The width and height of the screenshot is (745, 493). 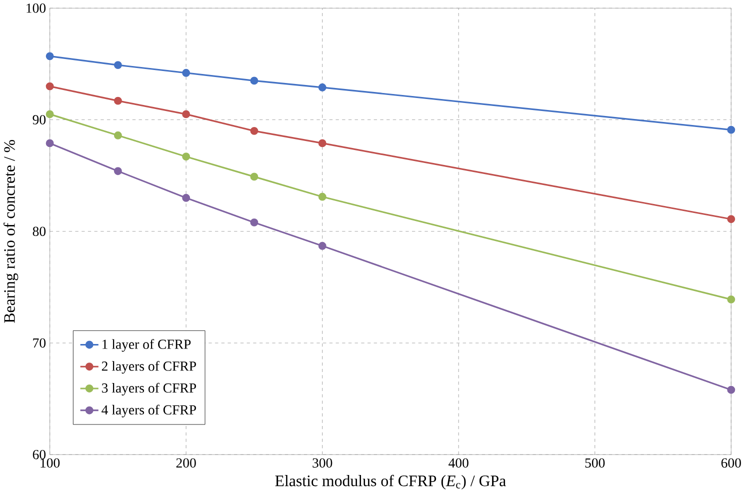 What do you see at coordinates (595, 463) in the screenshot?
I see `x-tick-label: 500` at bounding box center [595, 463].